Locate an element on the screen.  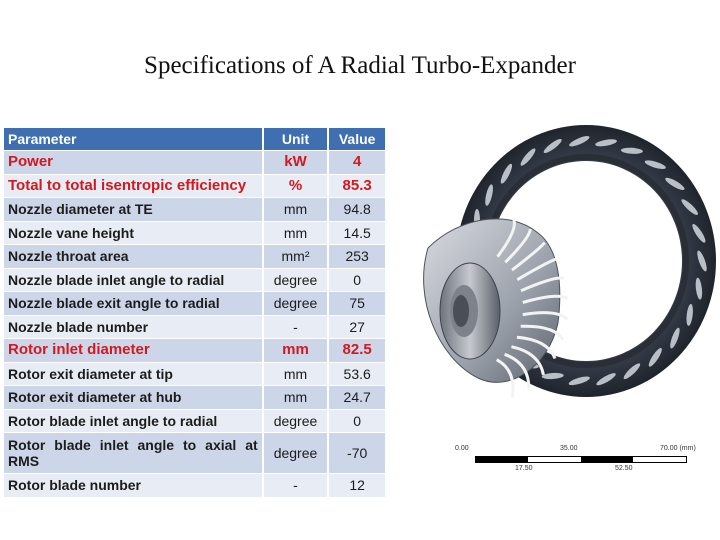
table-row: Nozzle diameter at TE mm 94.8 is located at coordinates (194, 209).